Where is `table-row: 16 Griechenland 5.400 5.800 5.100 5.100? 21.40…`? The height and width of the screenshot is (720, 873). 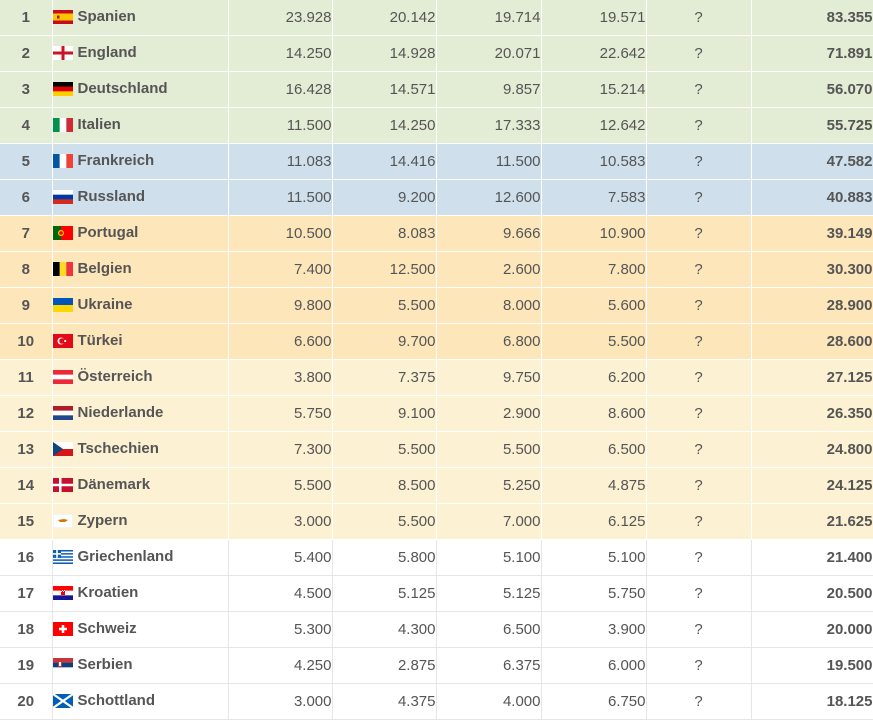
table-row: 16 Griechenland 5.400 5.800 5.100 5.100? 21.40… is located at coordinates (436, 557).